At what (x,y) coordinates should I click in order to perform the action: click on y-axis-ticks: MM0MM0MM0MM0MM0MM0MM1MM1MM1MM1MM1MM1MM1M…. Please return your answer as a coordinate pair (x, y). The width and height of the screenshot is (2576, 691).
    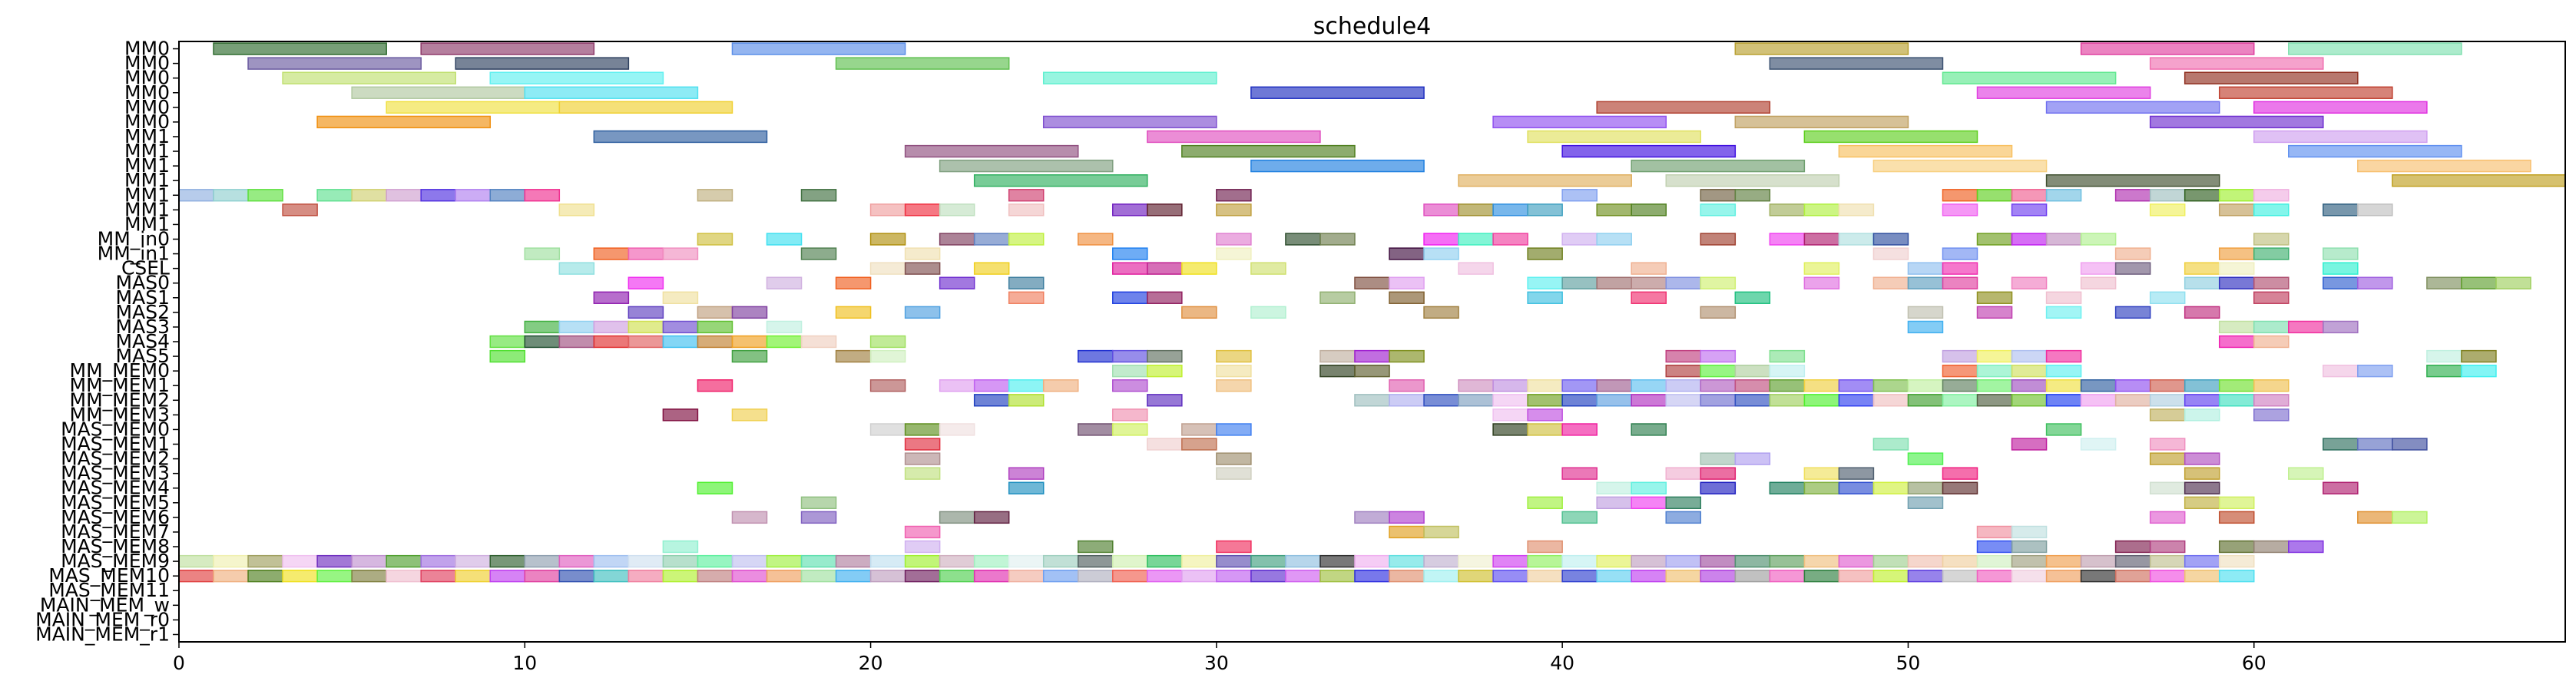
    Looking at the image, I should click on (107, 341).